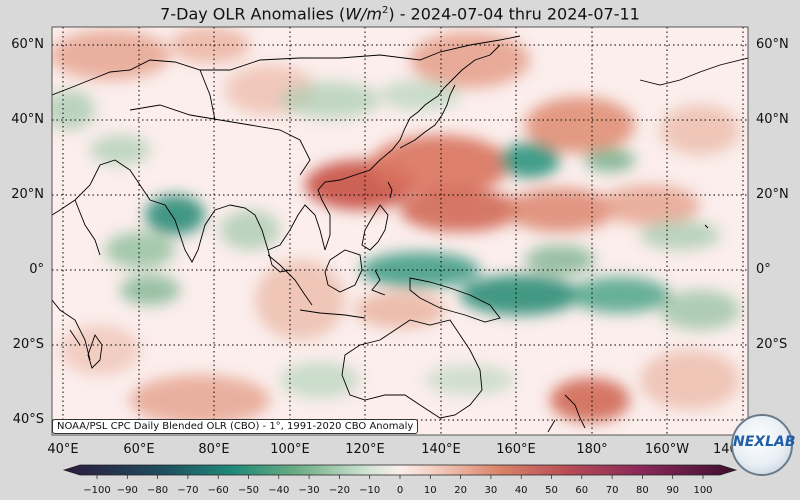  I want to click on lat-label-right: 0°, so click(763, 269).